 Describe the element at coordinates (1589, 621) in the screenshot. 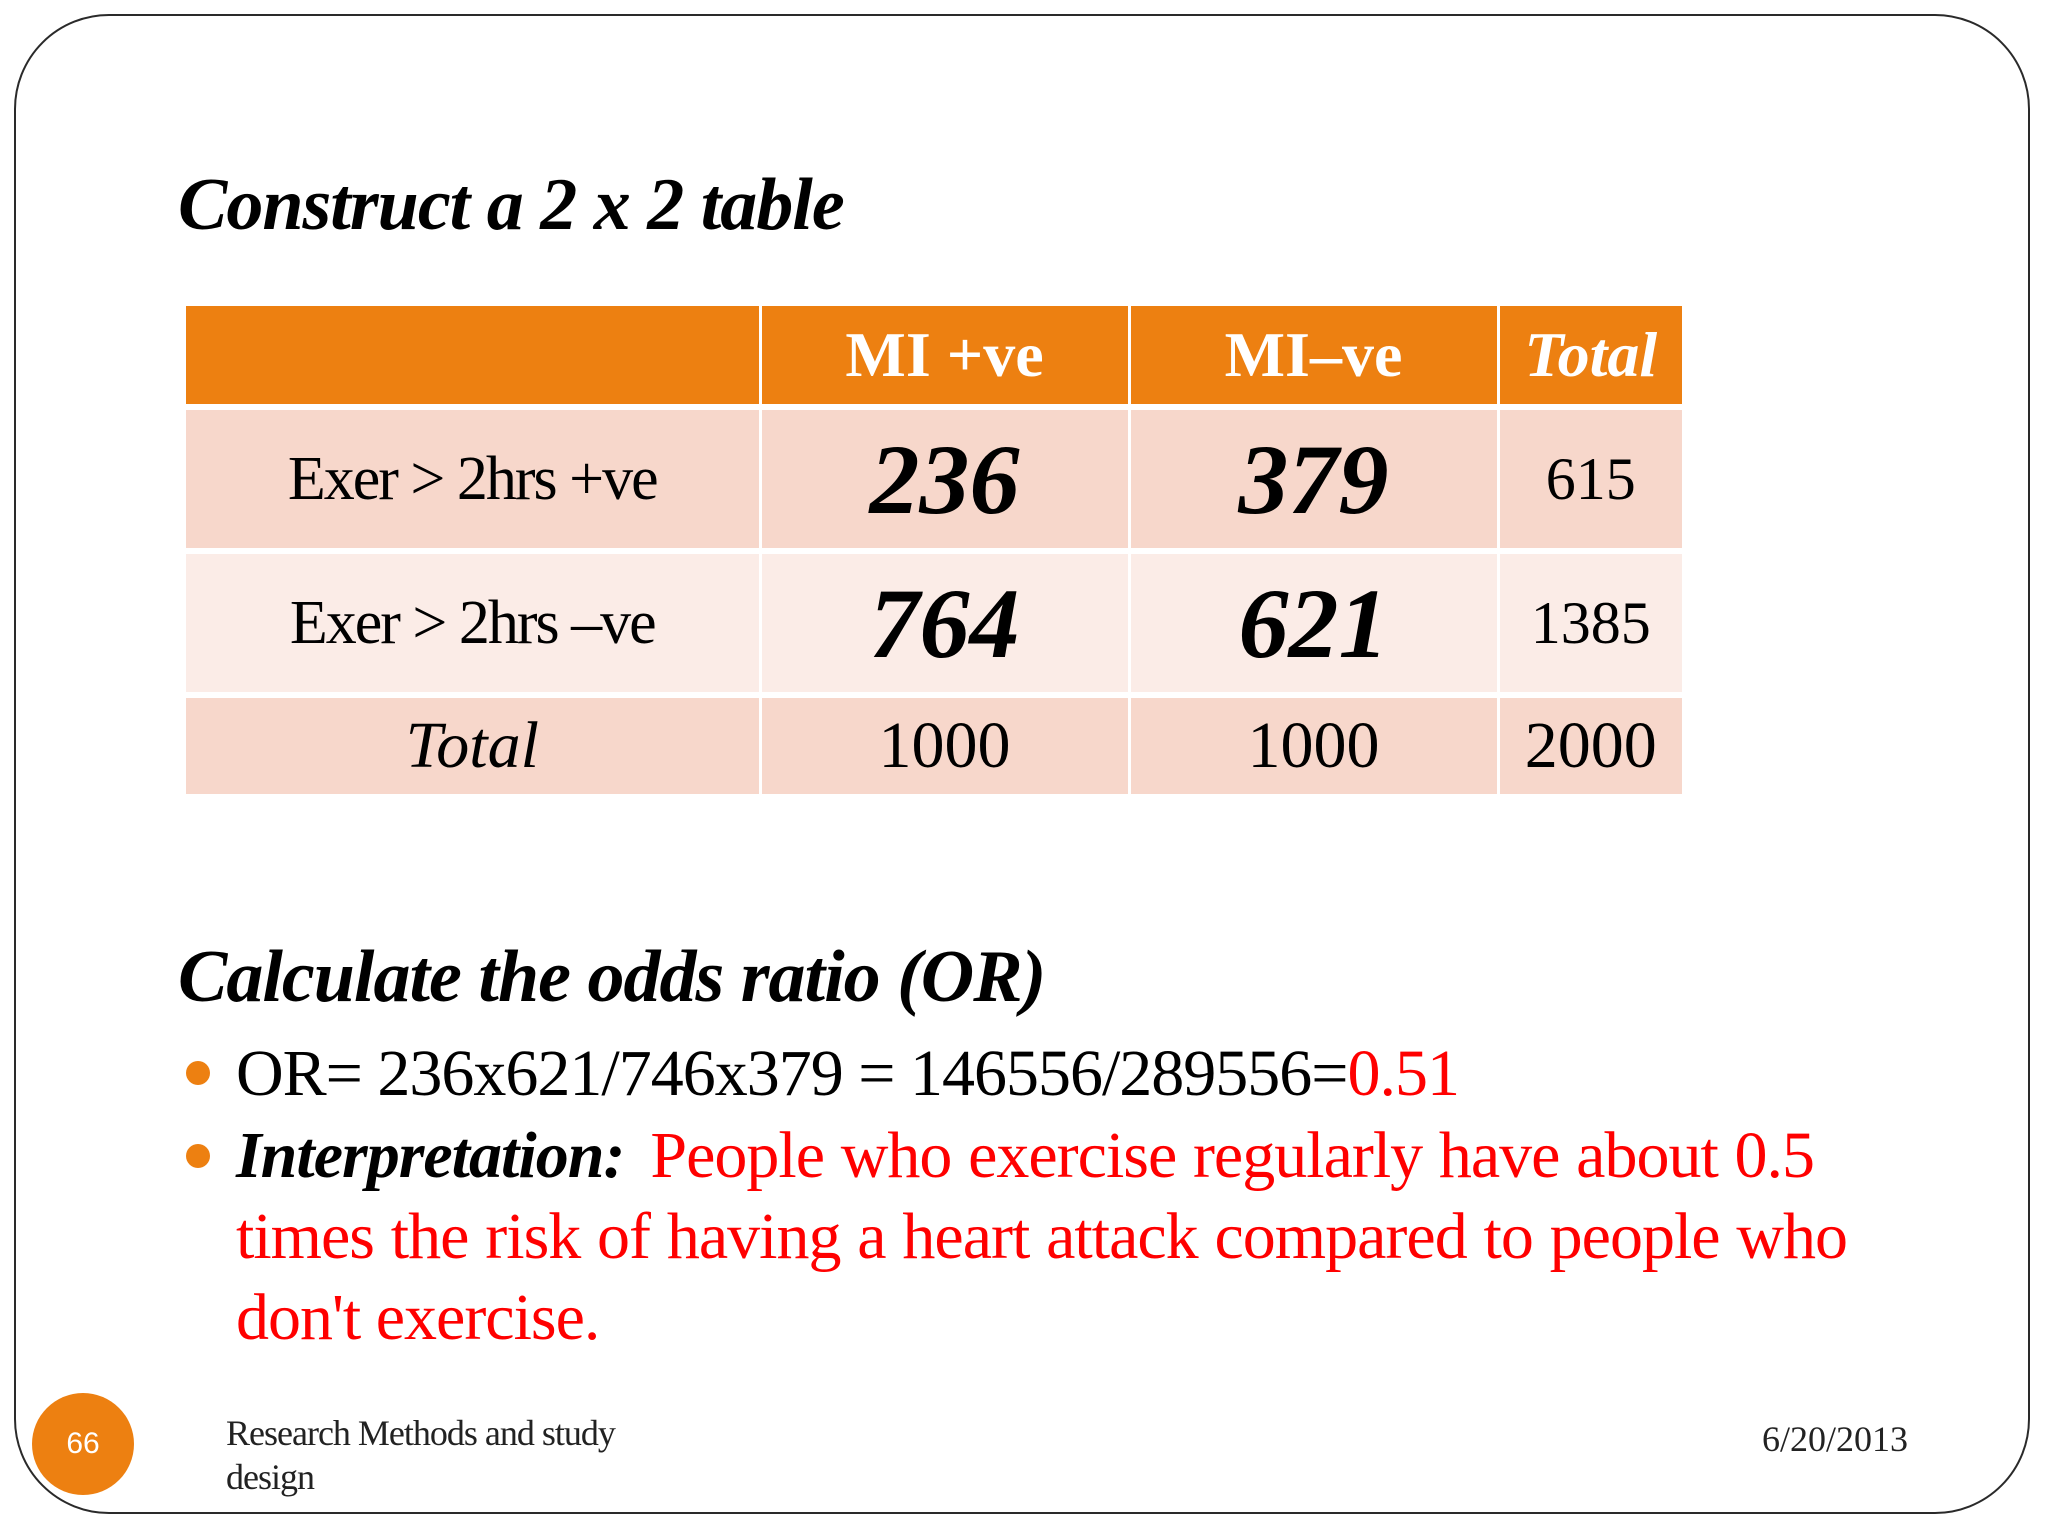

I see `cell-total: 1385` at that location.